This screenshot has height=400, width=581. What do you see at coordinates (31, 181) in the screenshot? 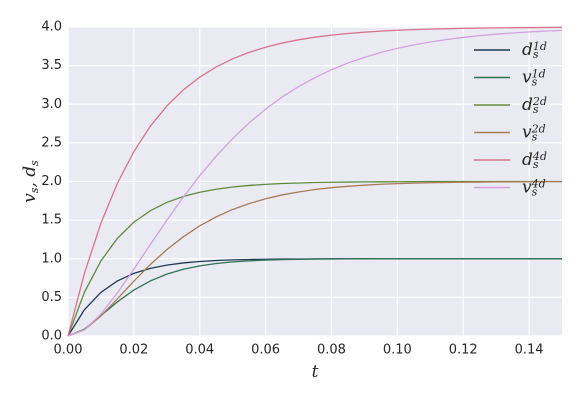
I see `y-axis-label: vs, ds` at bounding box center [31, 181].